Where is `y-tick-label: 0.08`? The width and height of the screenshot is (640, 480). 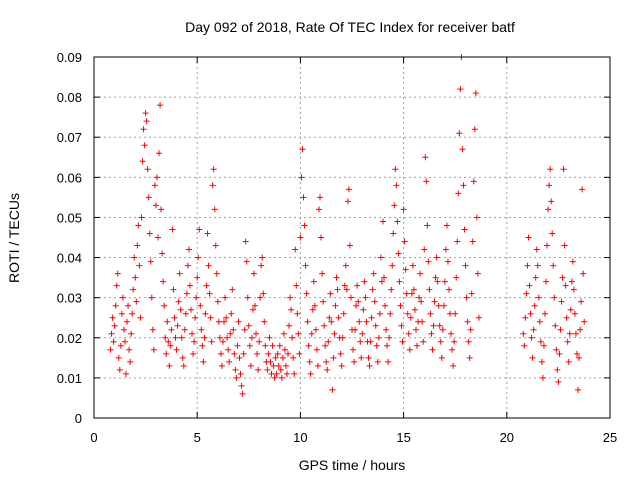 y-tick-label: 0.08 is located at coordinates (69, 97).